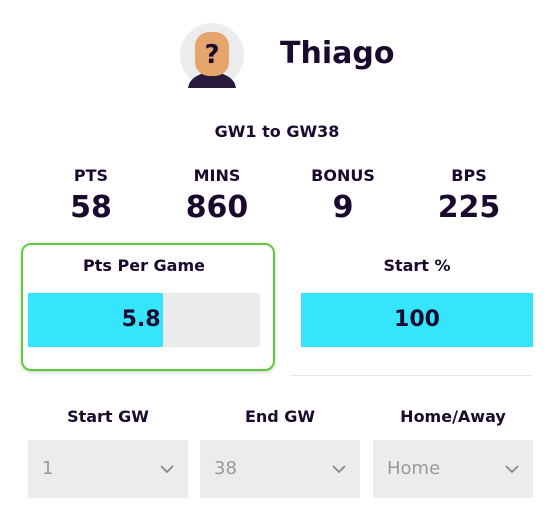  I want to click on meter-value: 100, so click(417, 319).